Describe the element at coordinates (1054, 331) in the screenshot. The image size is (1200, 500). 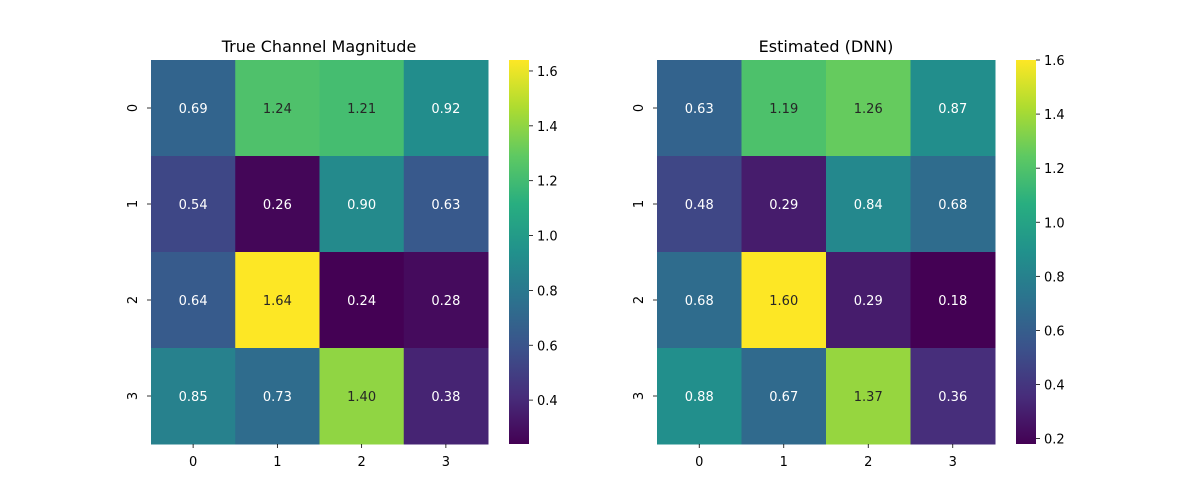
I see `colorbar-tick-label: 0.6` at that location.